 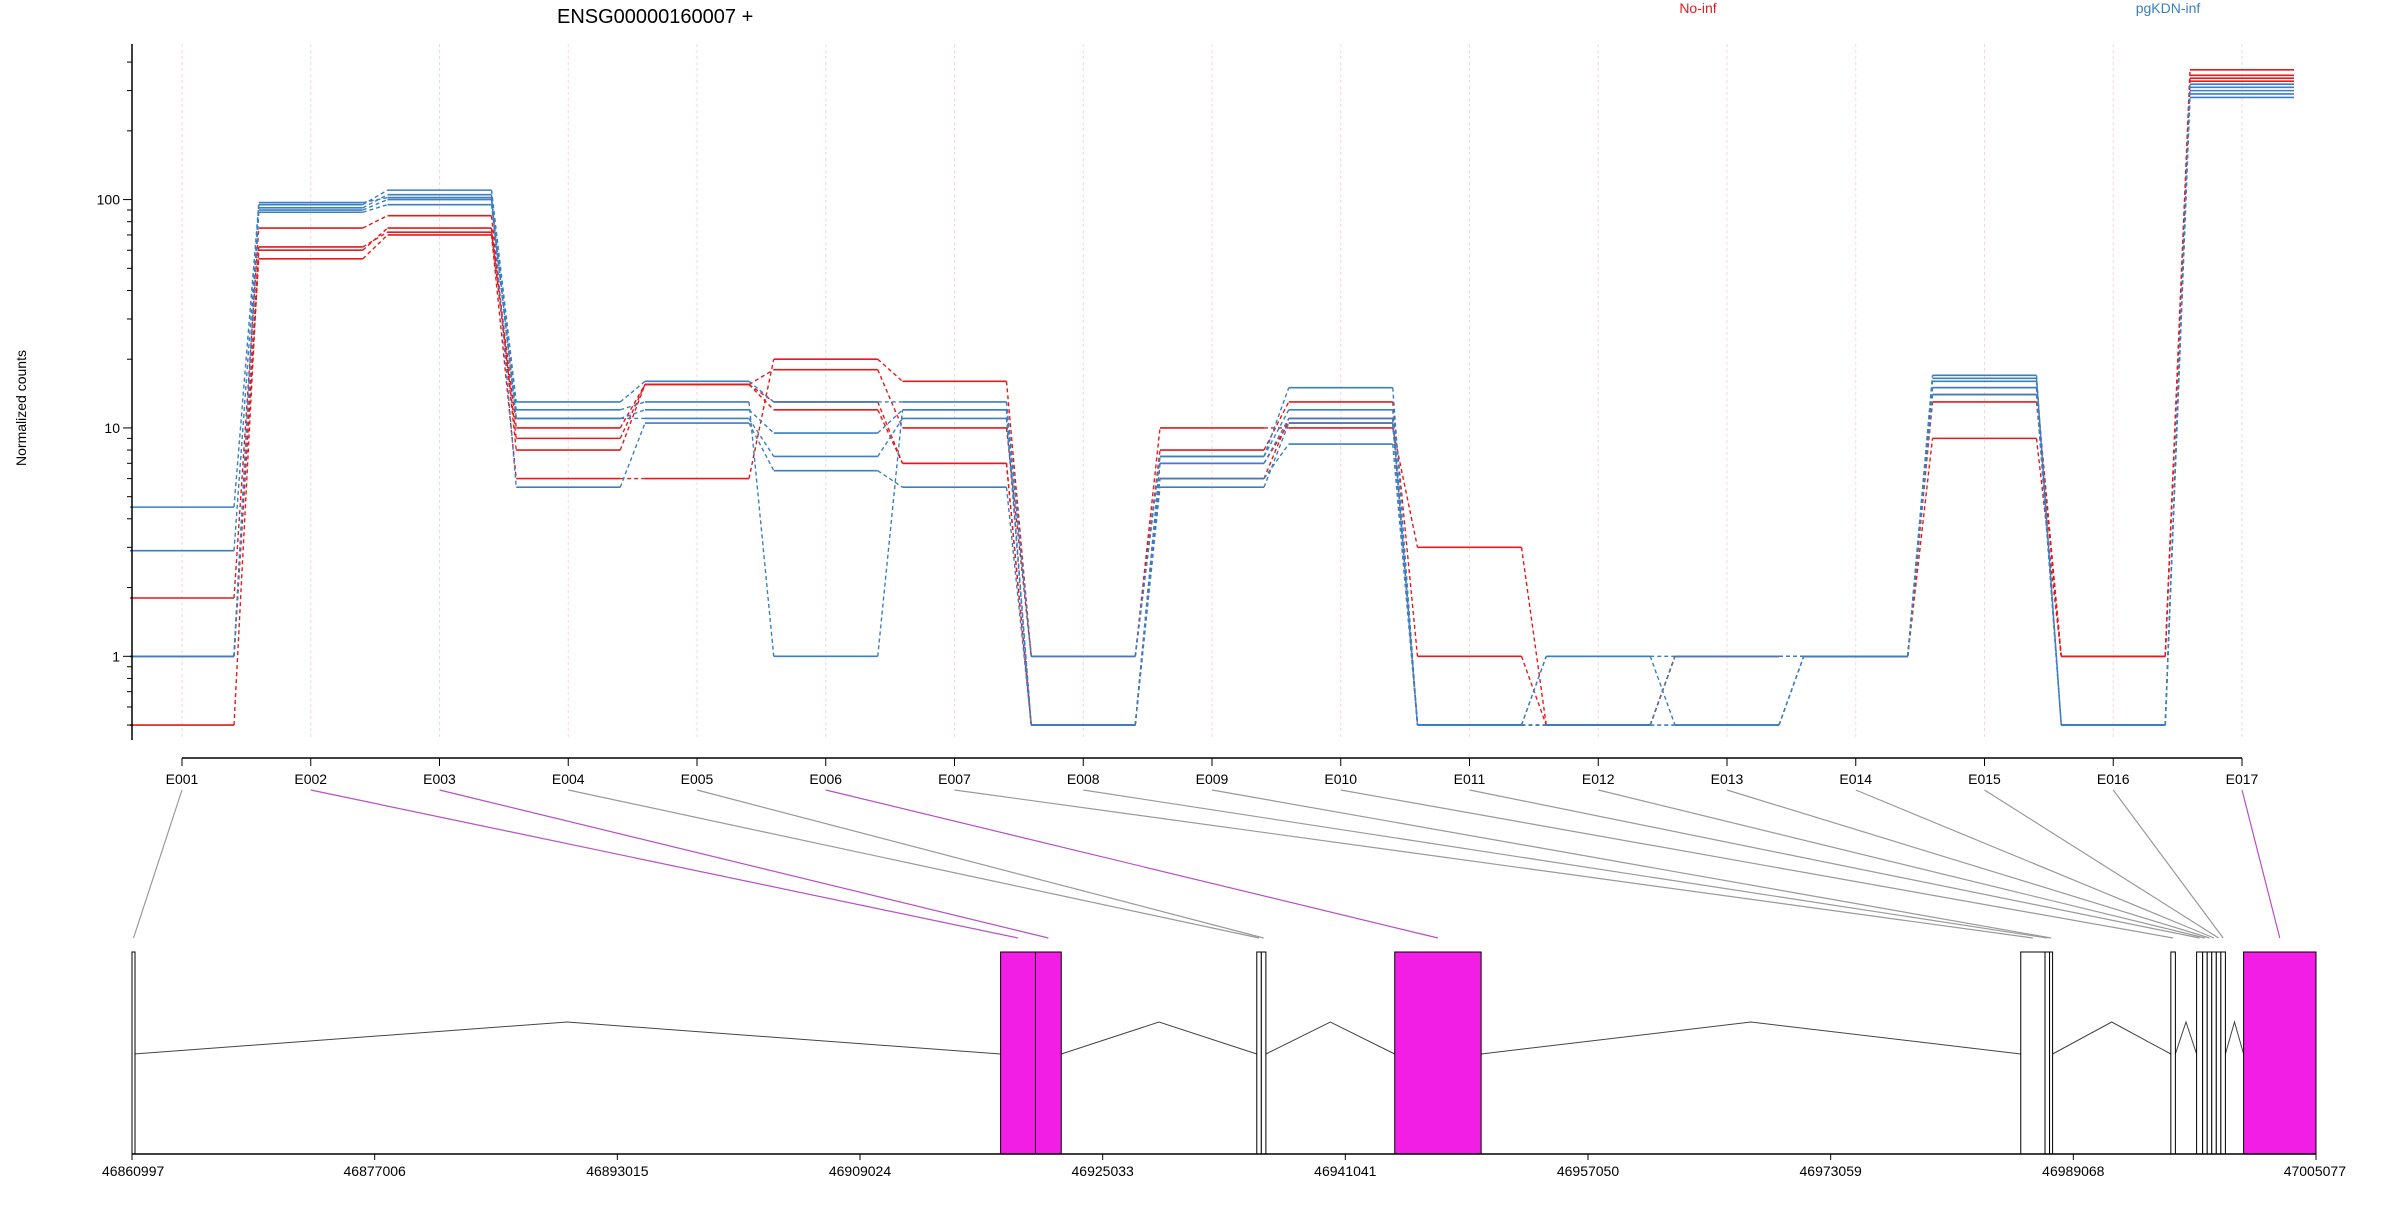 I want to click on exon-E015, so click(x=2218, y=1053).